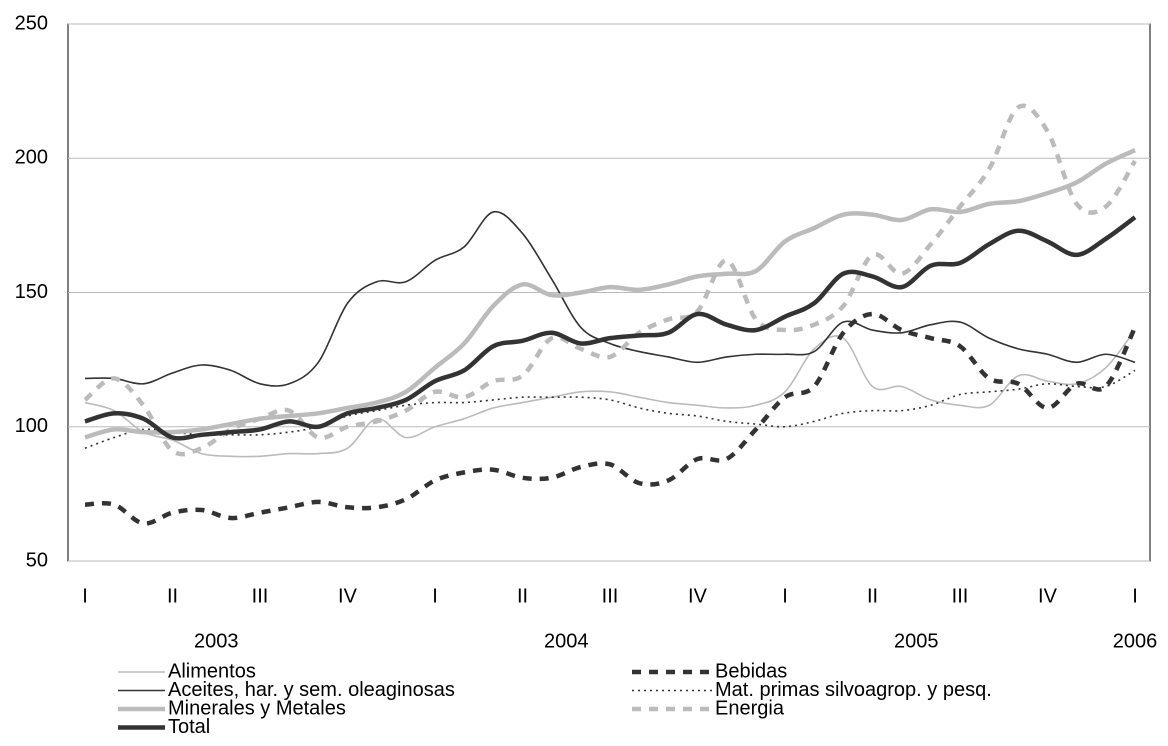  I want to click on y-tick-label: 250, so click(31, 23).